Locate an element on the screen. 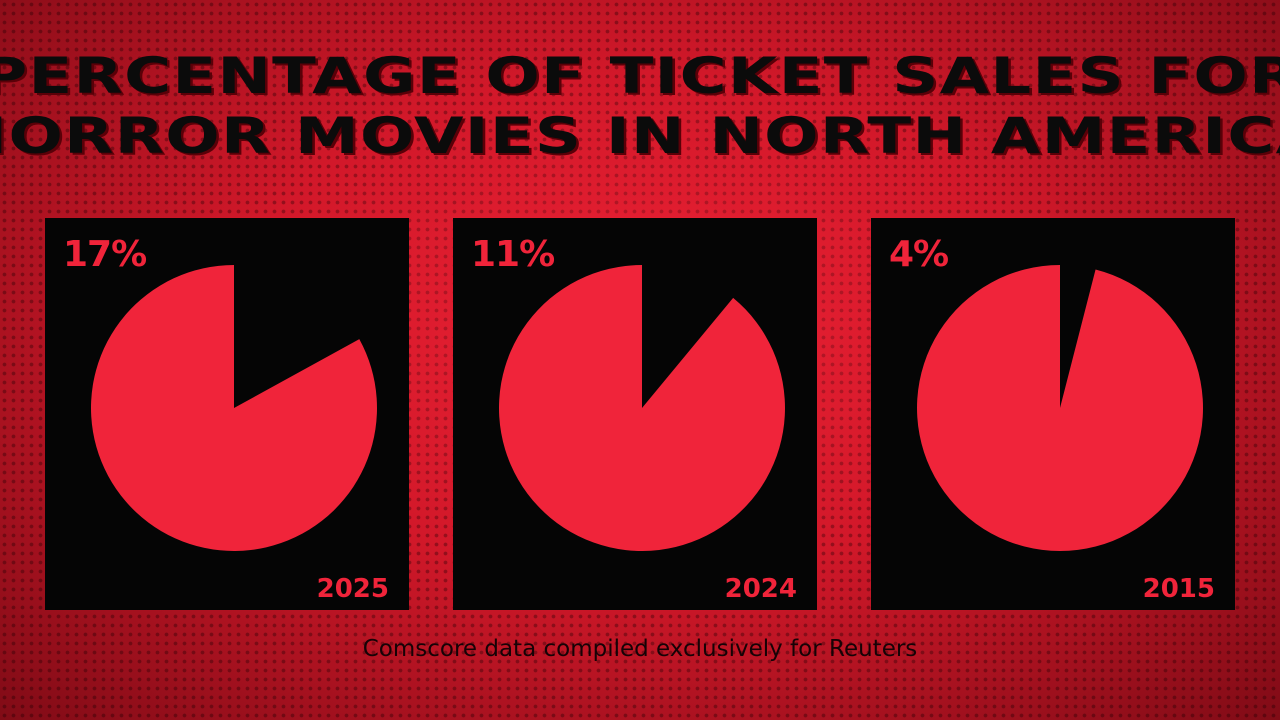  percent-label-2024: 11% is located at coordinates (513, 254).